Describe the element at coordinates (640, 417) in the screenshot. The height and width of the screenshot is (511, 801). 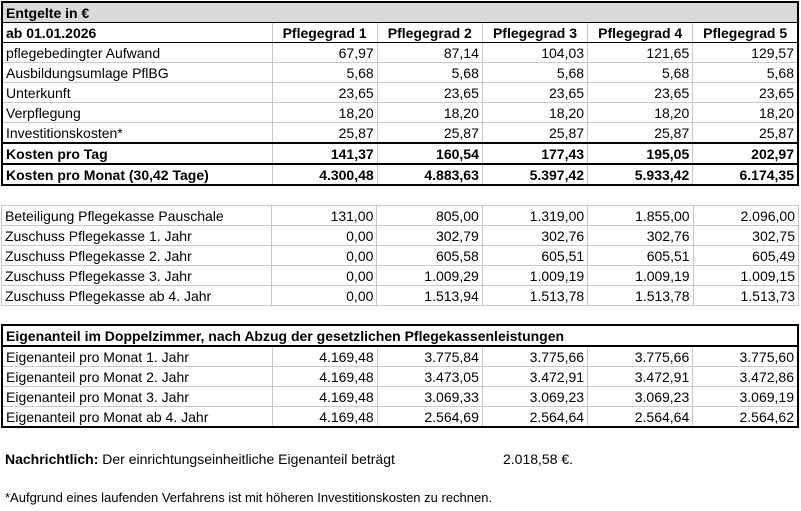
I see `cell-value: 2.564,64` at that location.